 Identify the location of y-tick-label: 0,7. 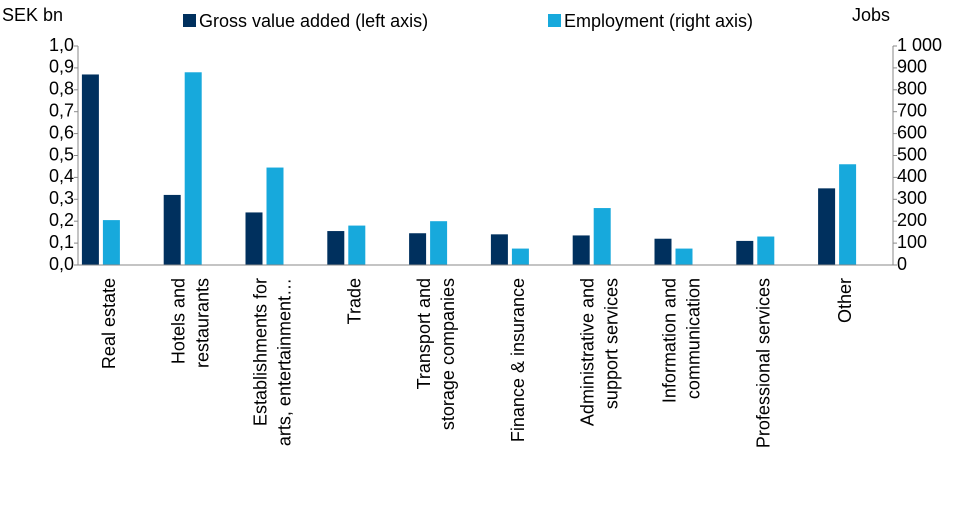
(61, 110).